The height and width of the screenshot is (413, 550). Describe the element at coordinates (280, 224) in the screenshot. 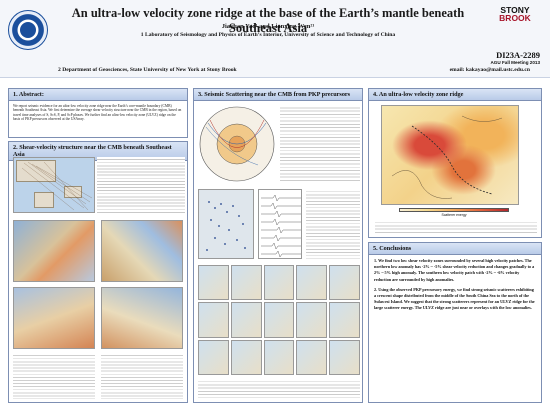

I see `waveform-plot` at that location.